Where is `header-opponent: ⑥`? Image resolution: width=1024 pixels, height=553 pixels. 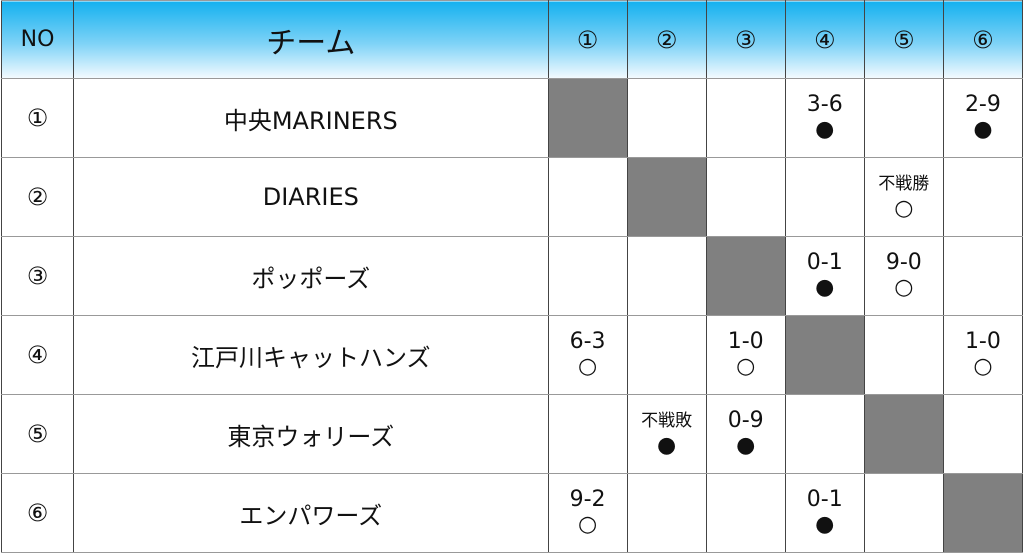 header-opponent: ⑥ is located at coordinates (983, 39).